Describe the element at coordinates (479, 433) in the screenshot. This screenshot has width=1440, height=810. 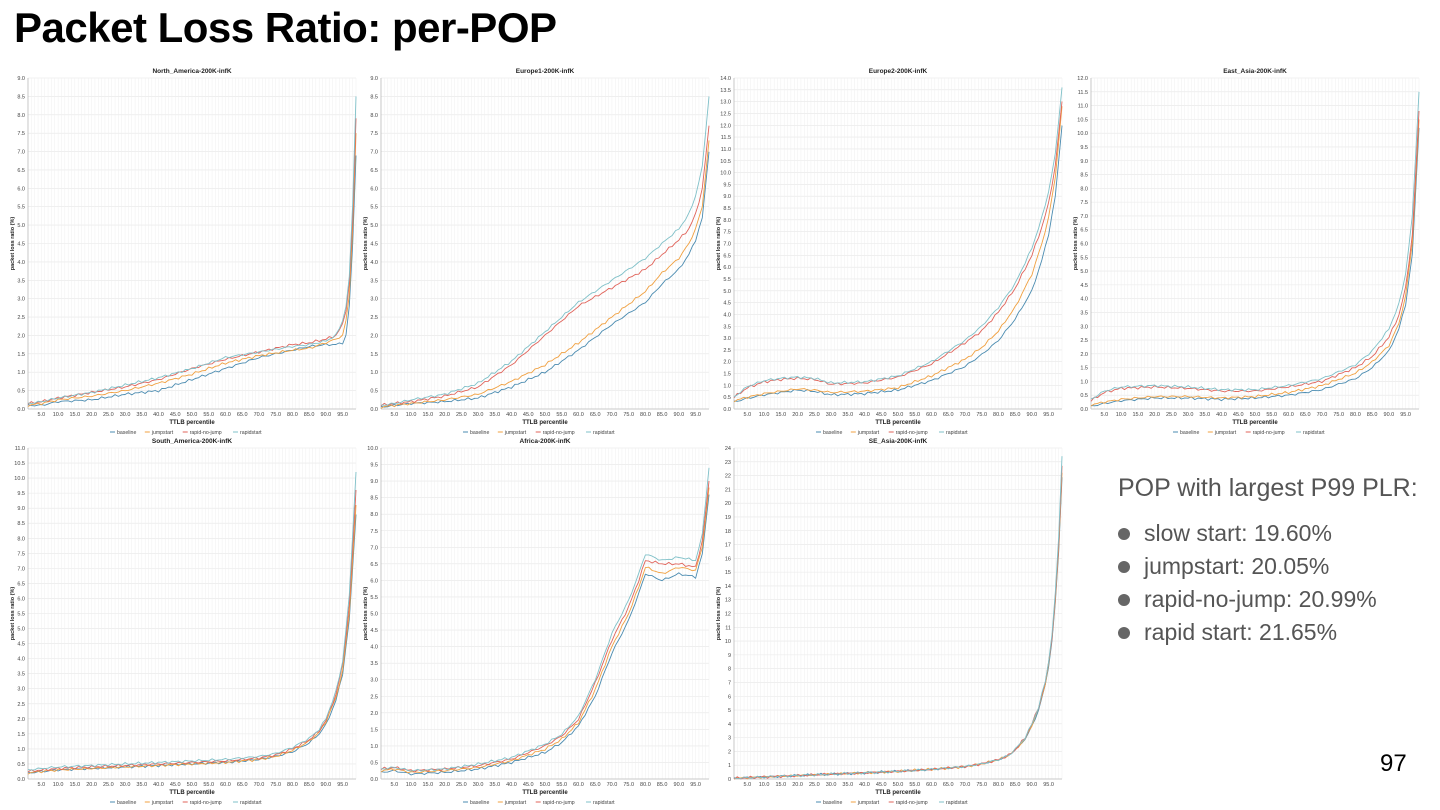
I see `legend-label-baseline: baseline` at that location.